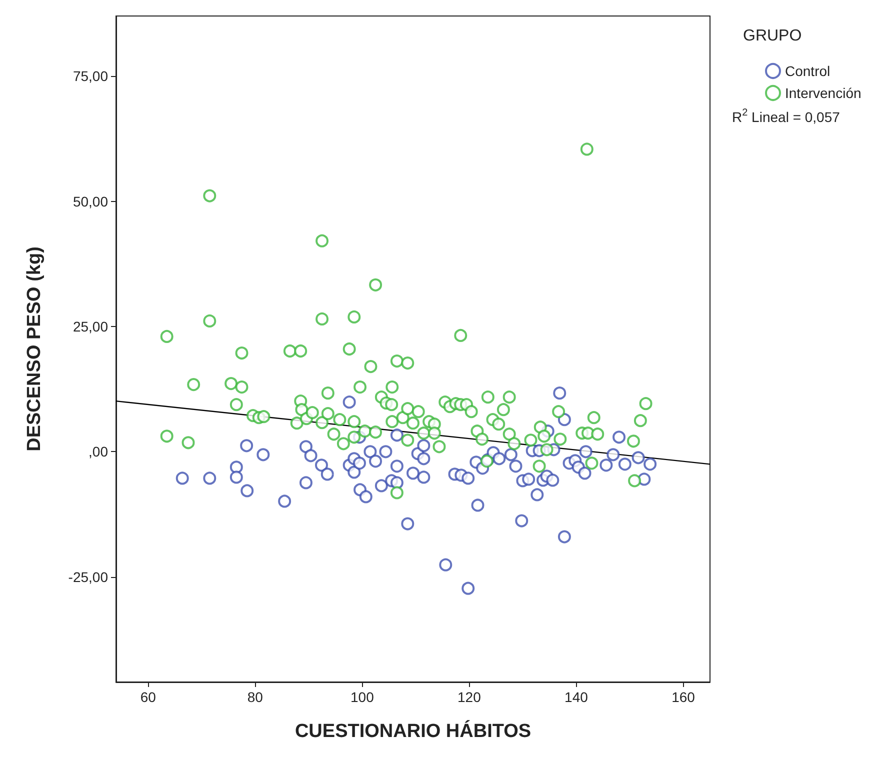 This screenshot has height=767, width=872. I want to click on y-tick-label: ,00, so click(98, 452).